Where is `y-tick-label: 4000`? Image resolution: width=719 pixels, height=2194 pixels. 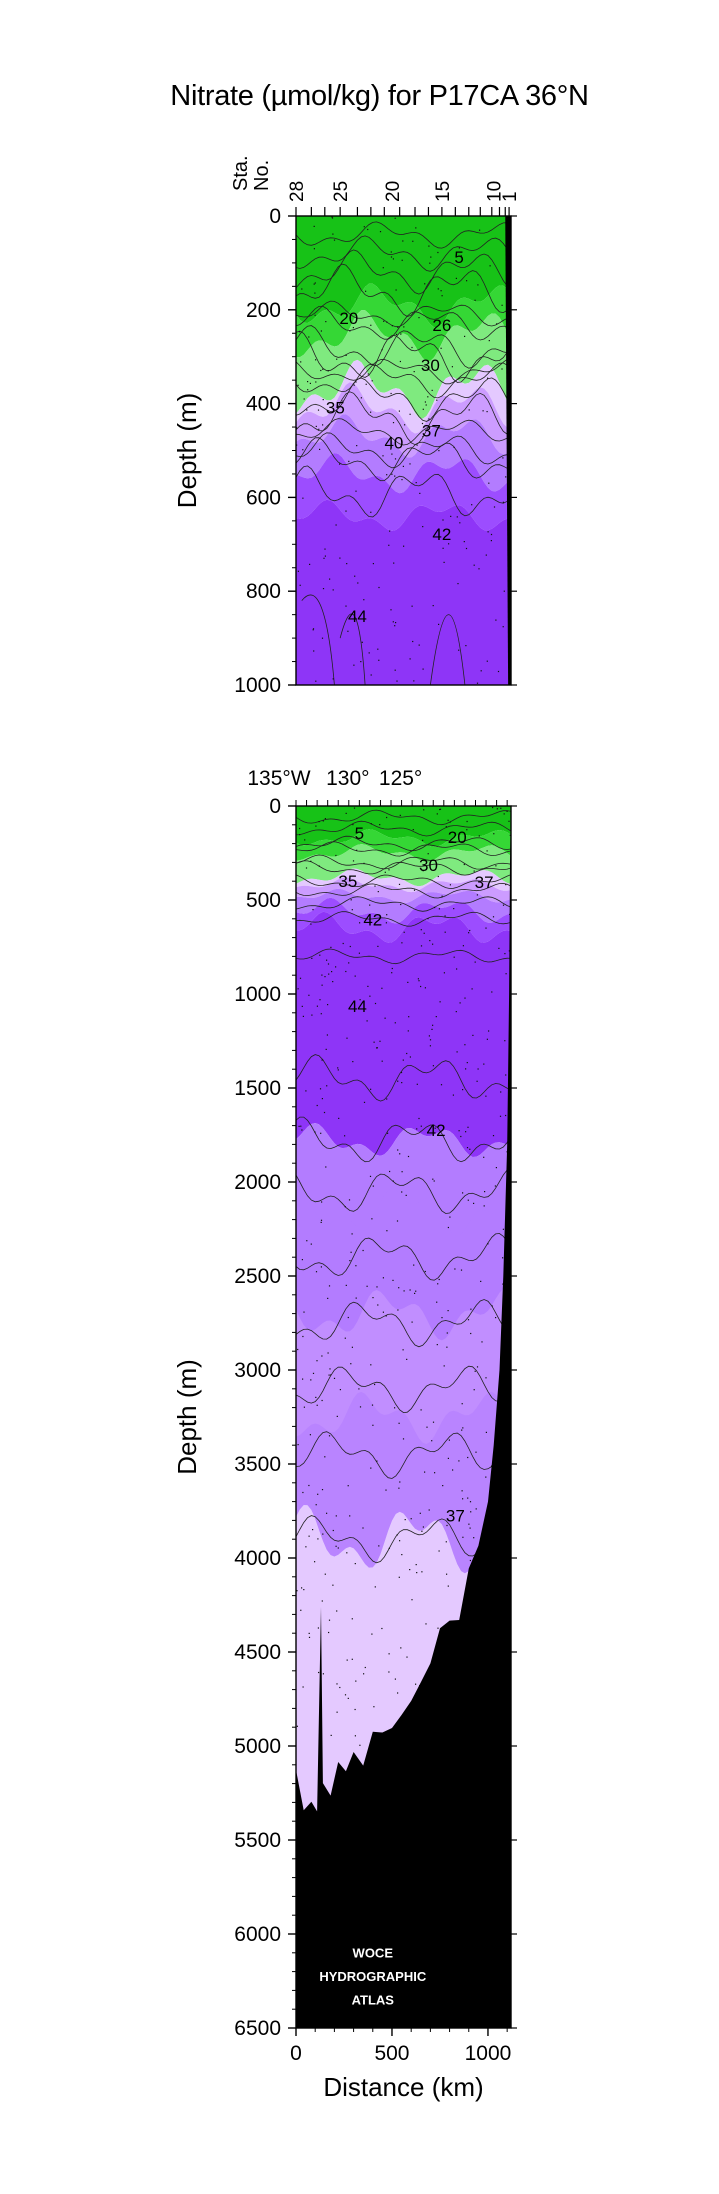 y-tick-label: 4000 is located at coordinates (257, 1558).